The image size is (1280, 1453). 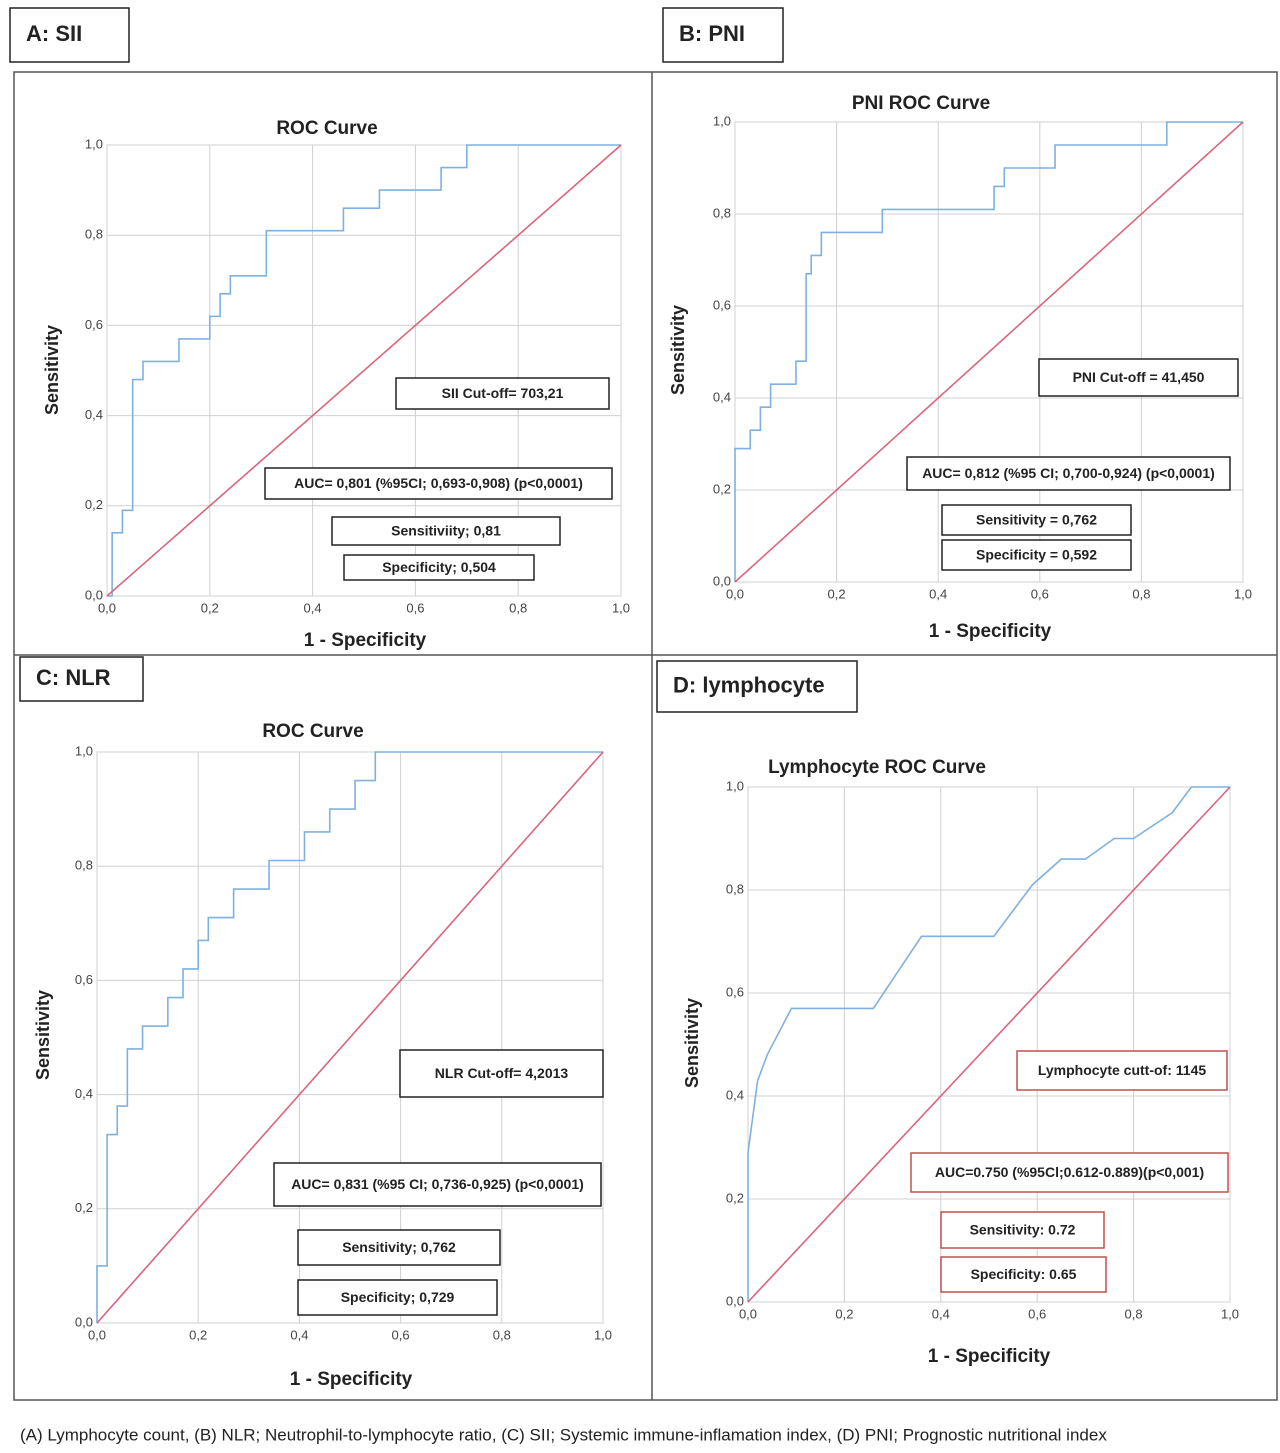 I want to click on annotation: Sensitivity; 0,762, so click(x=399, y=1247).